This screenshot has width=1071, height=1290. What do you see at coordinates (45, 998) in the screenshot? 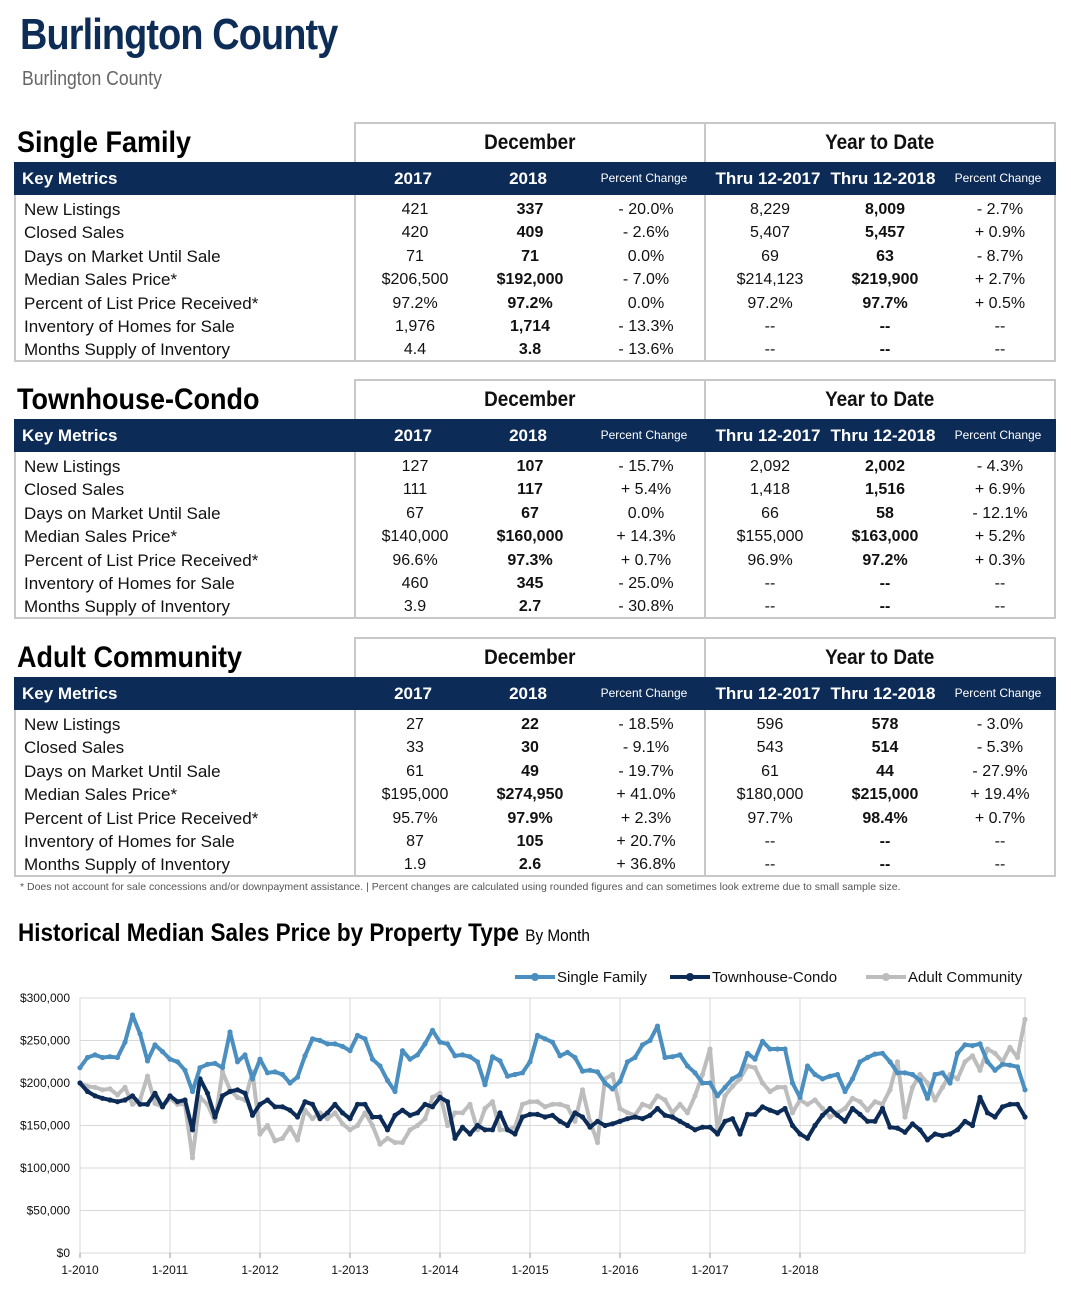
I see `y-tick-label: $300,000` at bounding box center [45, 998].